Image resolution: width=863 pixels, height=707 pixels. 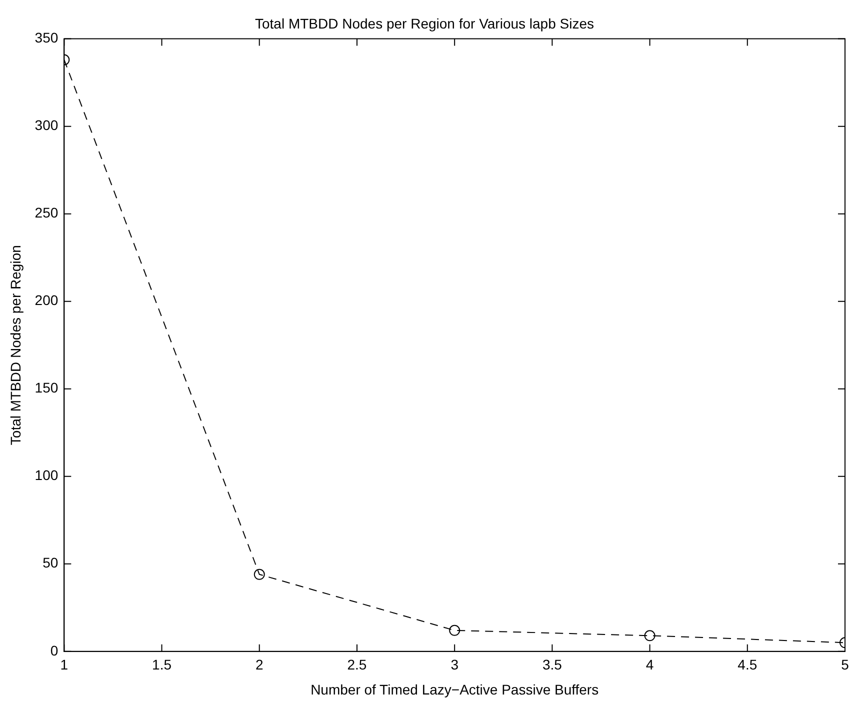 What do you see at coordinates (552, 664) in the screenshot?
I see `x-tick-label: 3.5` at bounding box center [552, 664].